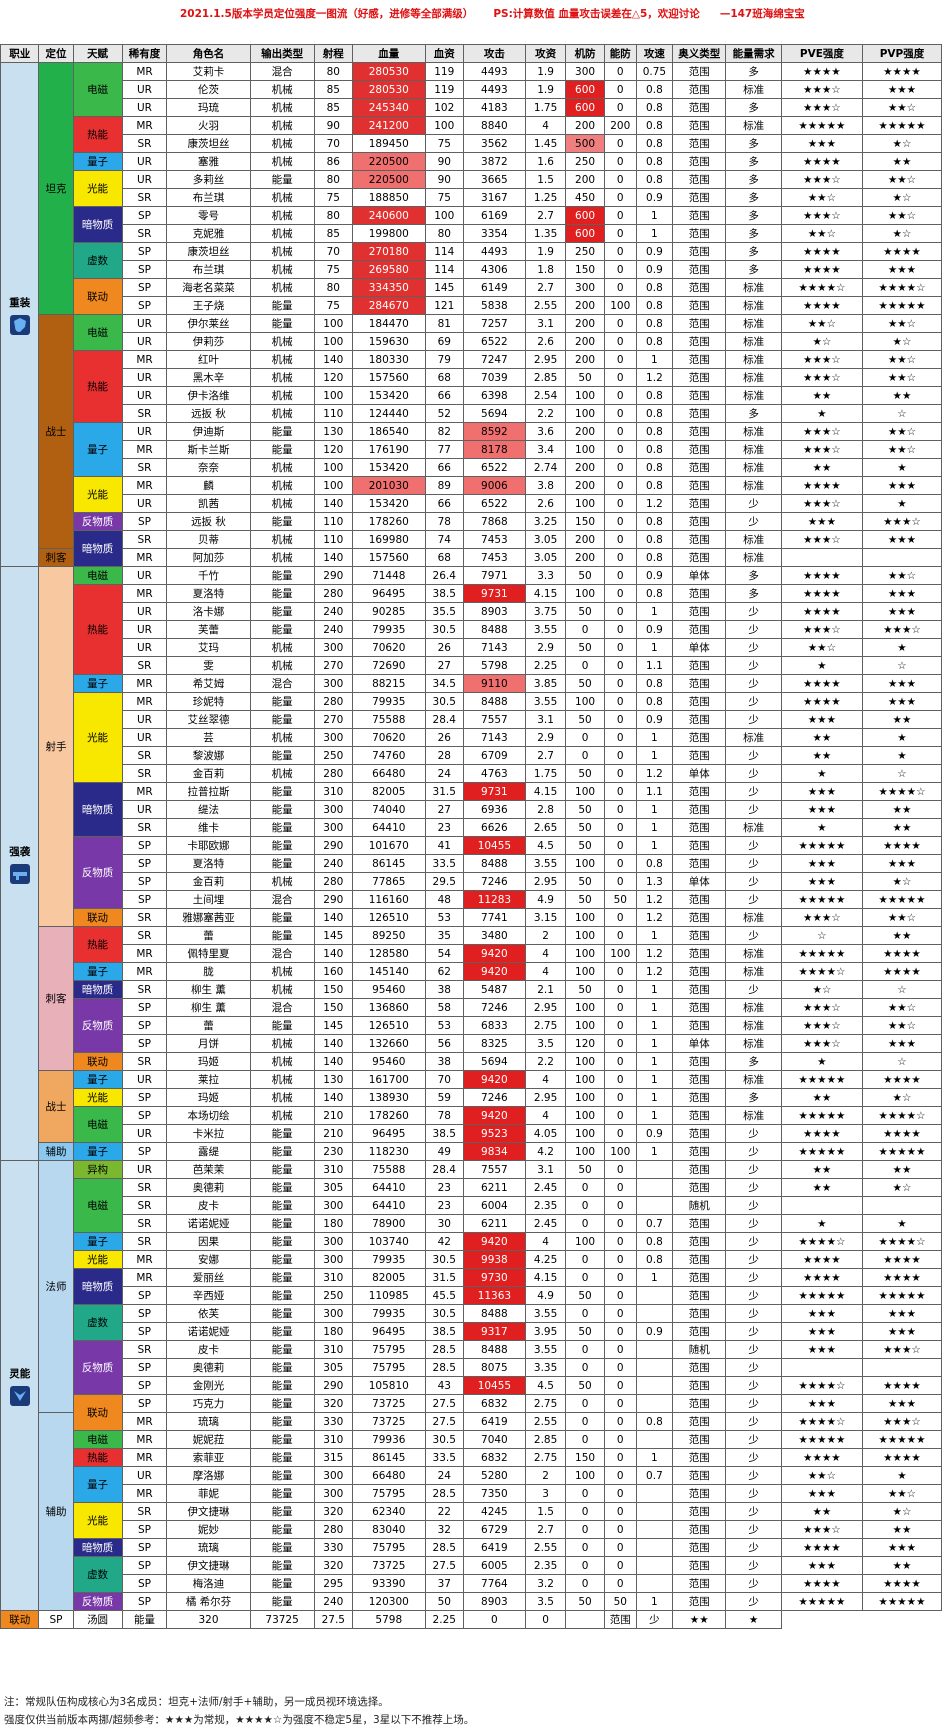  What do you see at coordinates (901, 935) in the screenshot?
I see `pvp-rating: ★★` at bounding box center [901, 935].